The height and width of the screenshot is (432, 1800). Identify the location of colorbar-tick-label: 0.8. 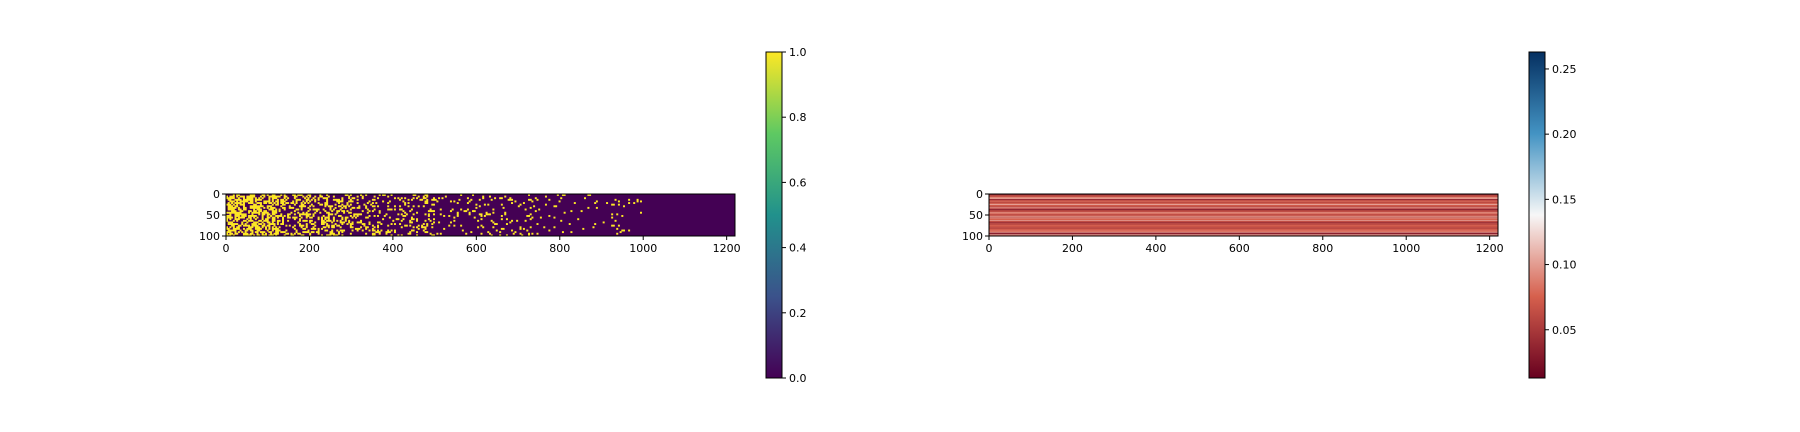
(798, 117).